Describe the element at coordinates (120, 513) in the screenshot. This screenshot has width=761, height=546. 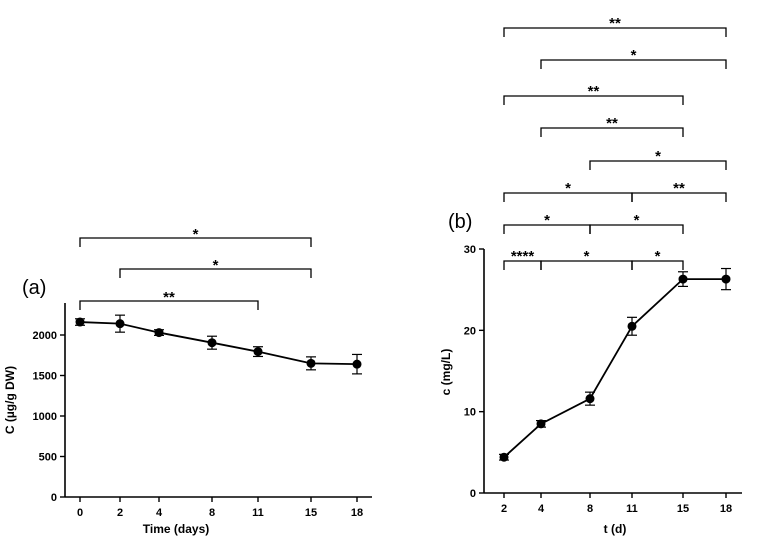
I see `panel-a-x-tick-label: 2` at that location.